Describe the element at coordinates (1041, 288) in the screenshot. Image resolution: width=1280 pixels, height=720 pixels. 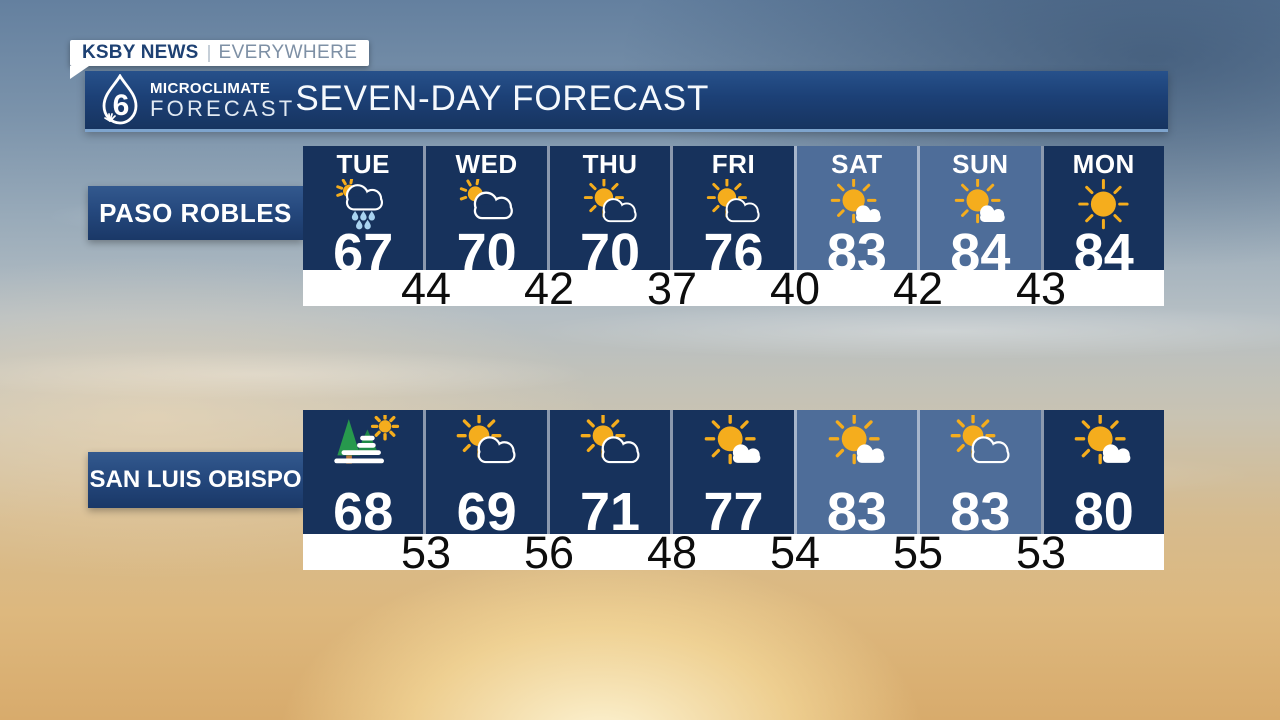
I see `low-temp: 43` at that location.